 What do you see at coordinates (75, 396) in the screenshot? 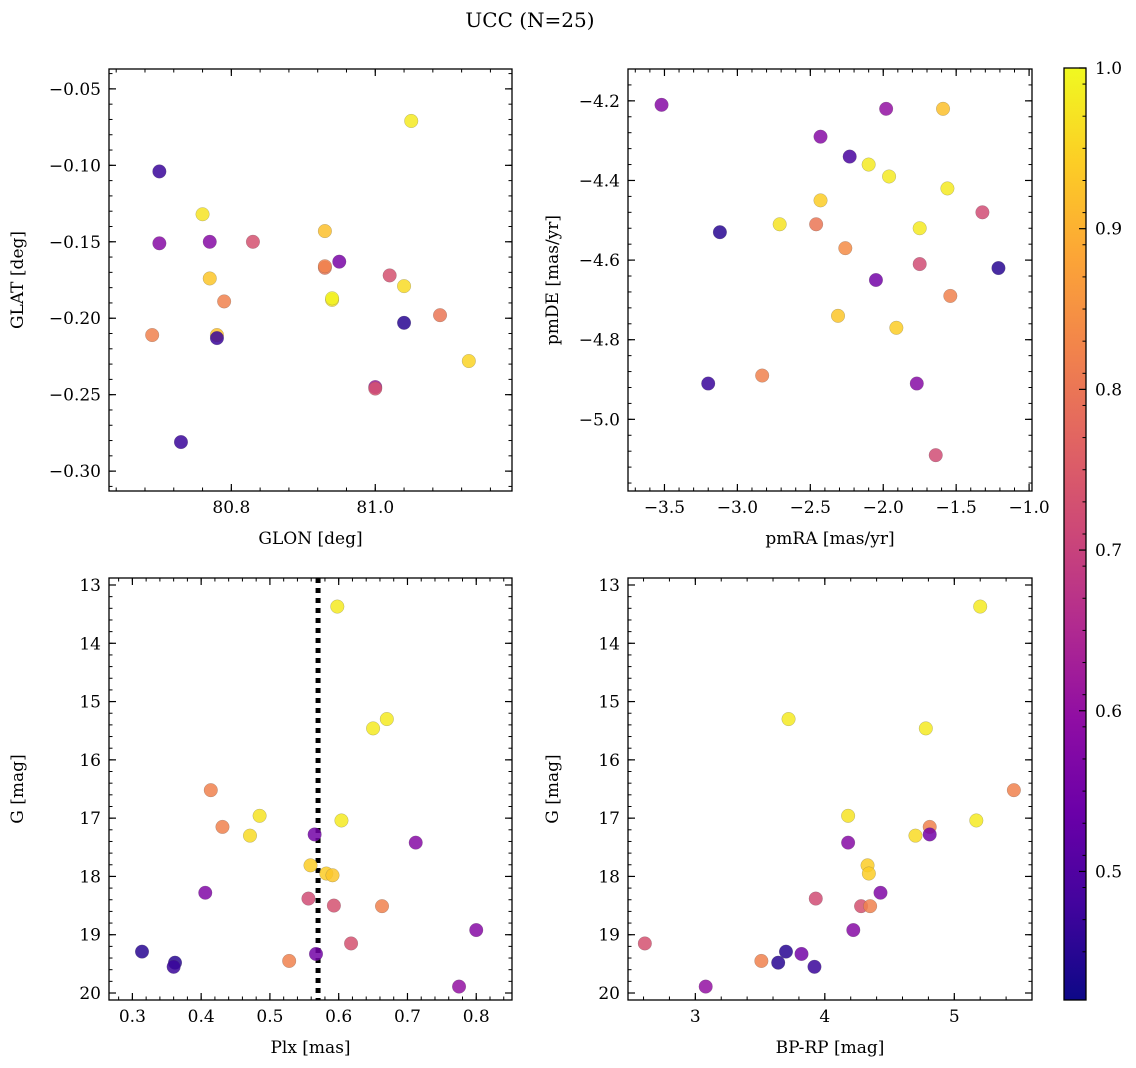
I see `y-tick-label: −0.25` at bounding box center [75, 396].